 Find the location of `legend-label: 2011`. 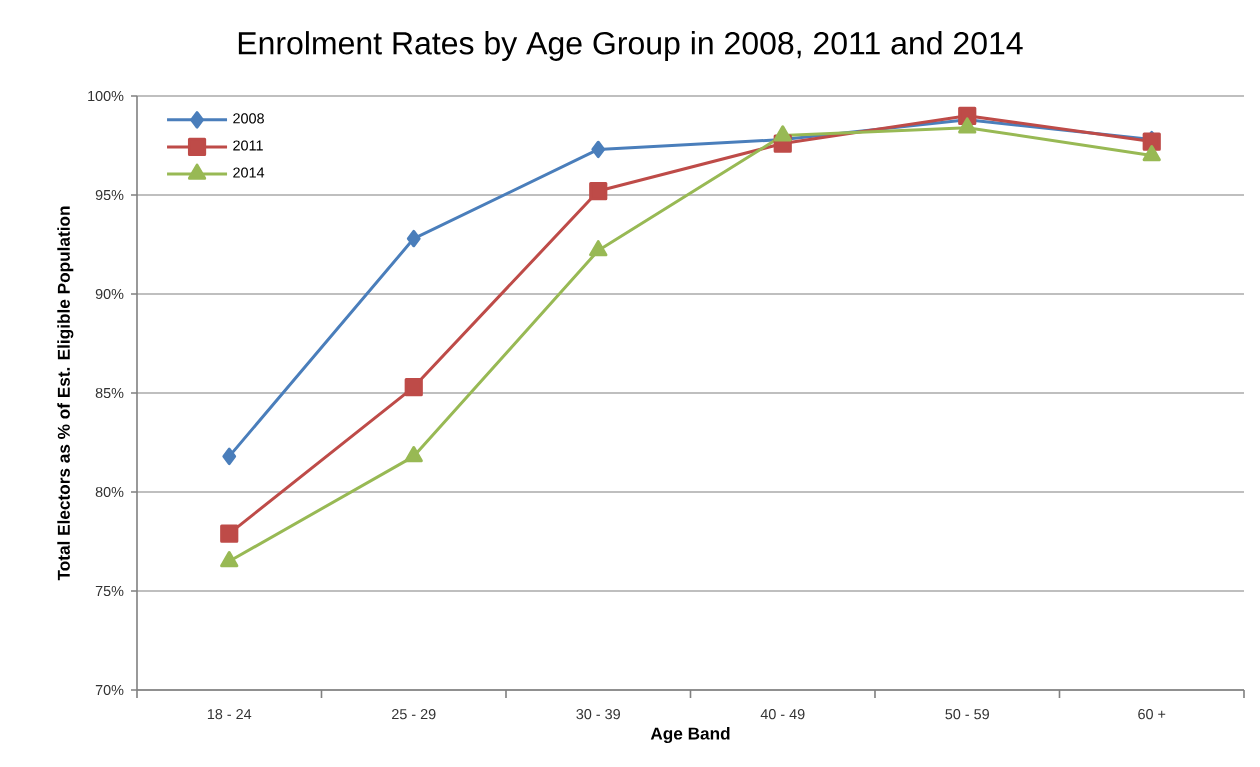

legend-label: 2011 is located at coordinates (248, 145).